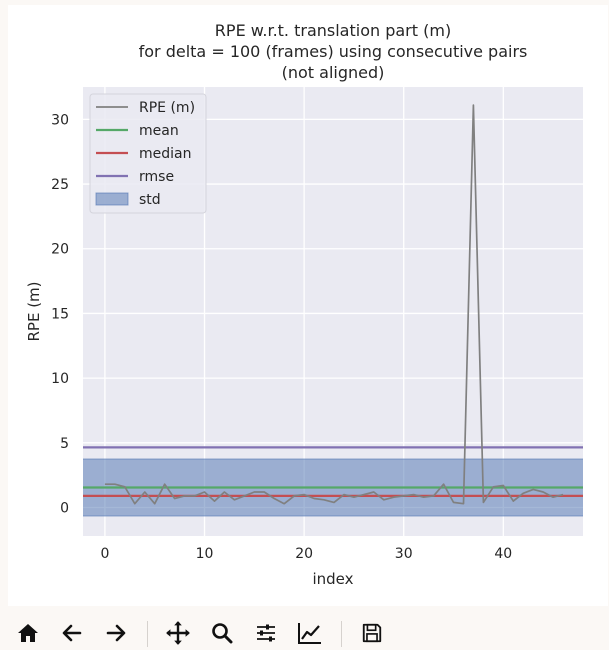 This screenshot has width=609, height=650. Describe the element at coordinates (159, 131) in the screenshot. I see `legend-label: mean` at that location.